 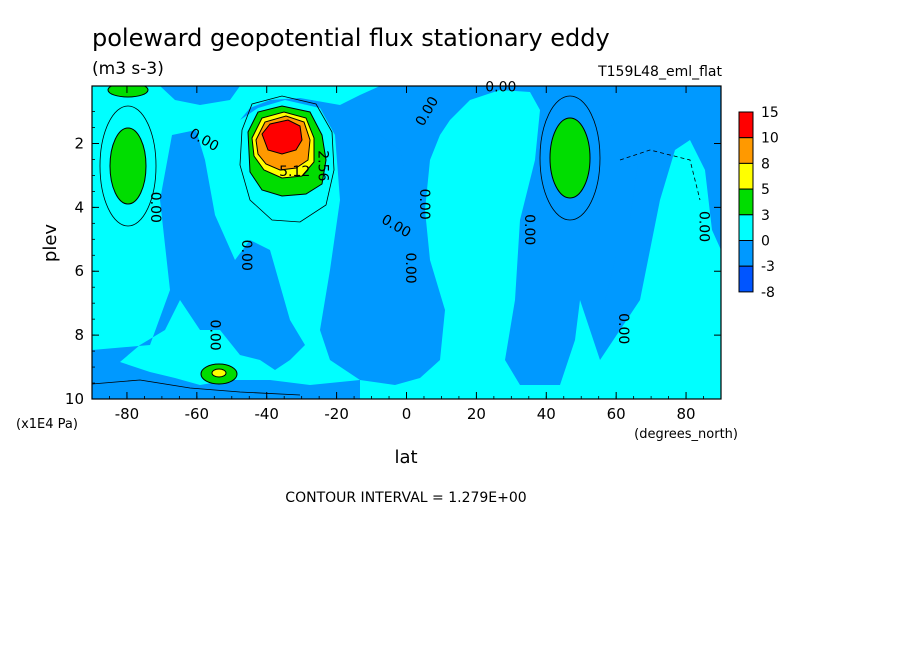 What do you see at coordinates (686, 434) in the screenshot?
I see `x-axis-units: (degrees_north)` at bounding box center [686, 434].